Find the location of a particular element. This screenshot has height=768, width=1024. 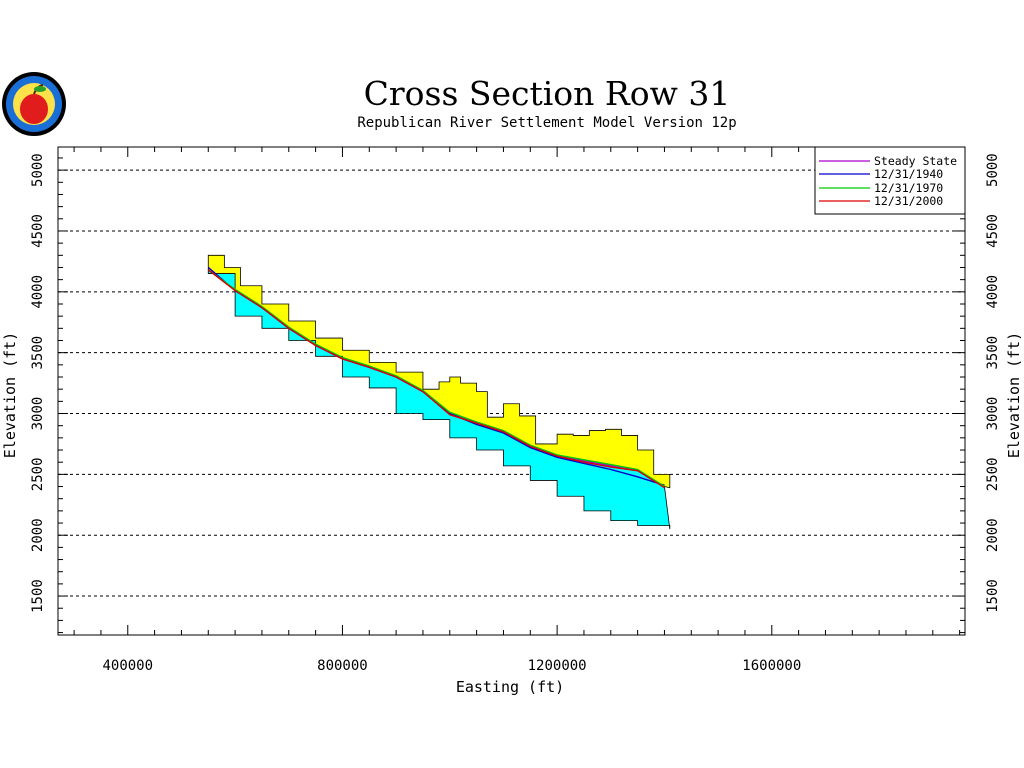

y-tick-label-left: 5000 is located at coordinates (38, 170).